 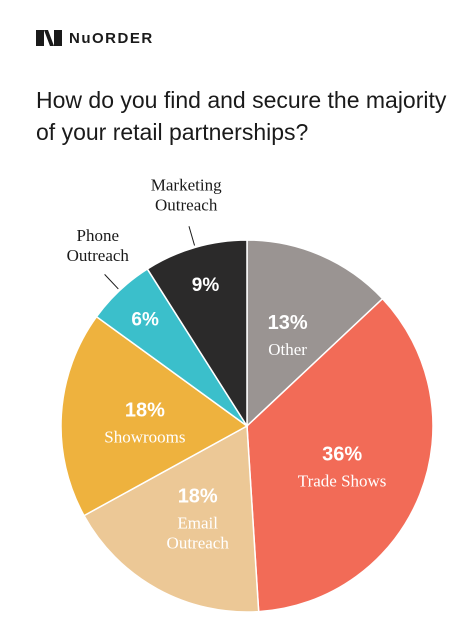 I want to click on pie-slice-email-outreach, so click(x=171, y=518).